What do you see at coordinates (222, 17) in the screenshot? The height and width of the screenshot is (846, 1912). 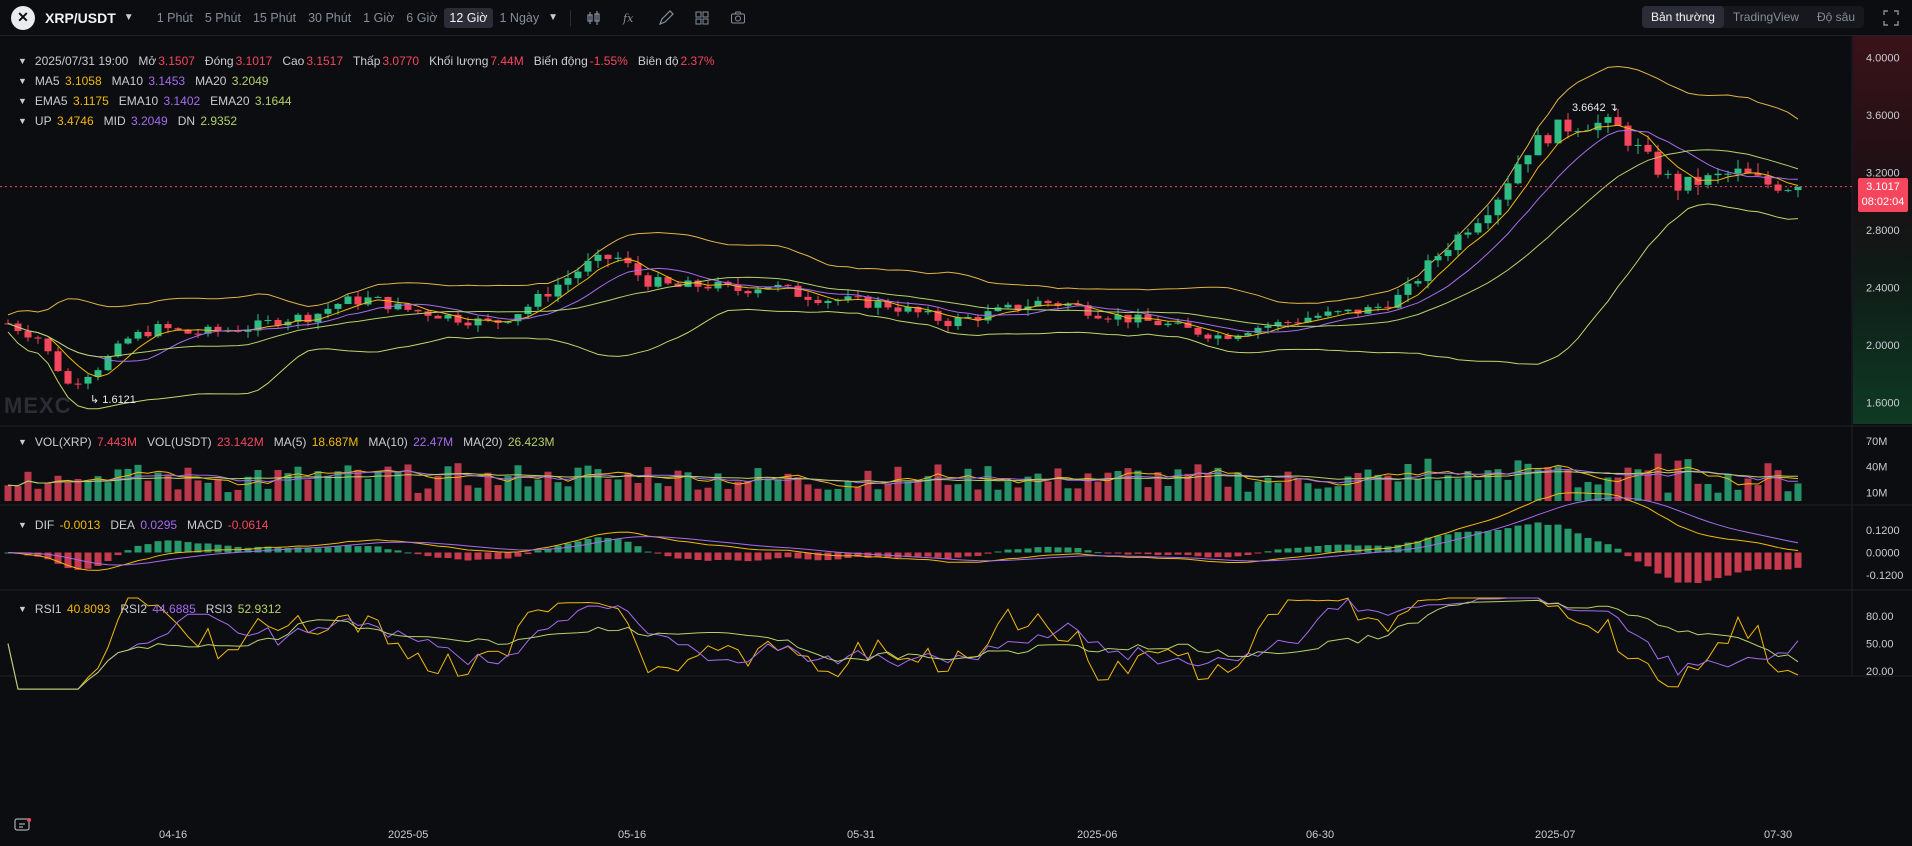 I see `interval-5m: 5 Phút` at bounding box center [222, 17].